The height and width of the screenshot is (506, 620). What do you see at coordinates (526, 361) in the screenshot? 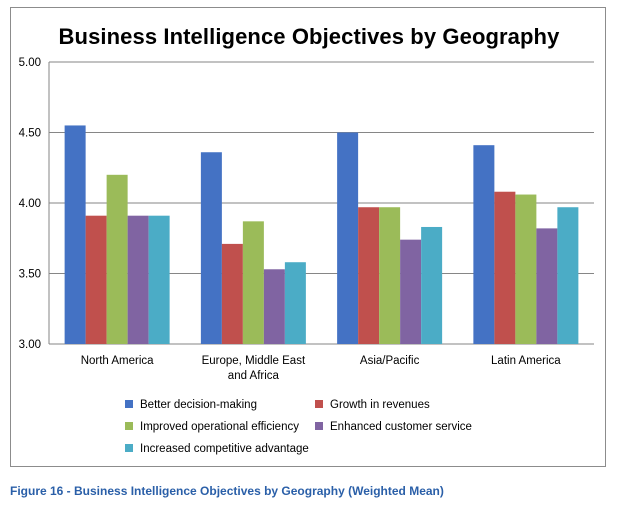
I see `x-tick-label-3: Latin America` at bounding box center [526, 361].